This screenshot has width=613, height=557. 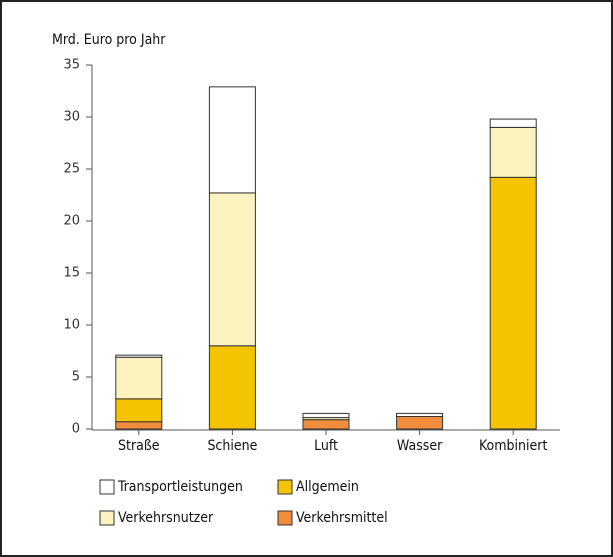 What do you see at coordinates (166, 518) in the screenshot?
I see `legend-label: Verkehrsnutzer` at bounding box center [166, 518].